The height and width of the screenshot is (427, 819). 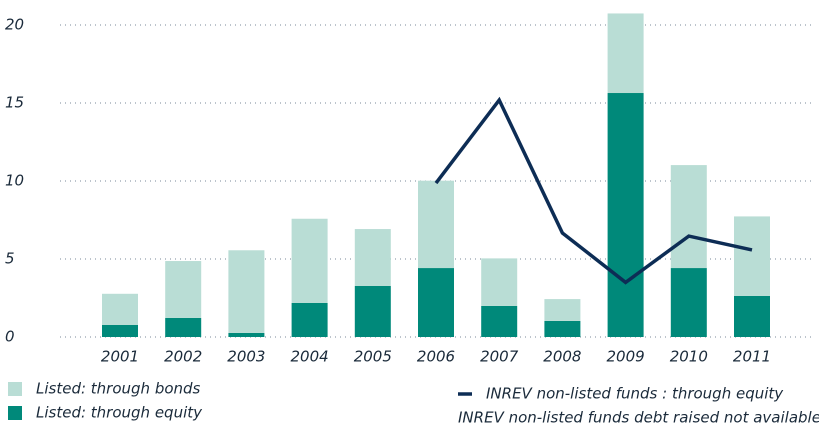 What do you see at coordinates (373, 357) in the screenshot?
I see `x-tick-label: 2005` at bounding box center [373, 357].